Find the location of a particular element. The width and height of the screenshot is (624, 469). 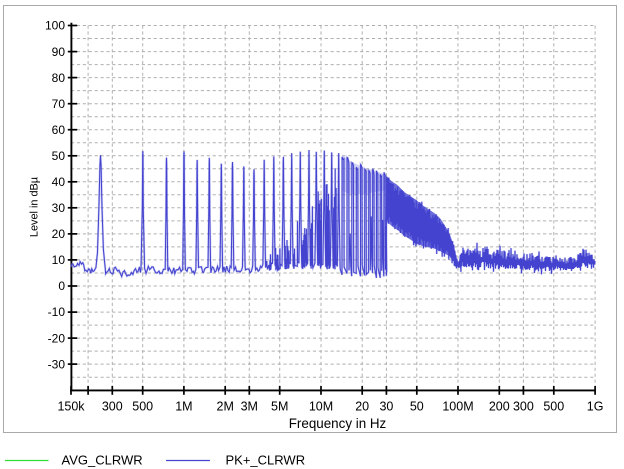

svg-text: -10 is located at coordinates (57, 312).